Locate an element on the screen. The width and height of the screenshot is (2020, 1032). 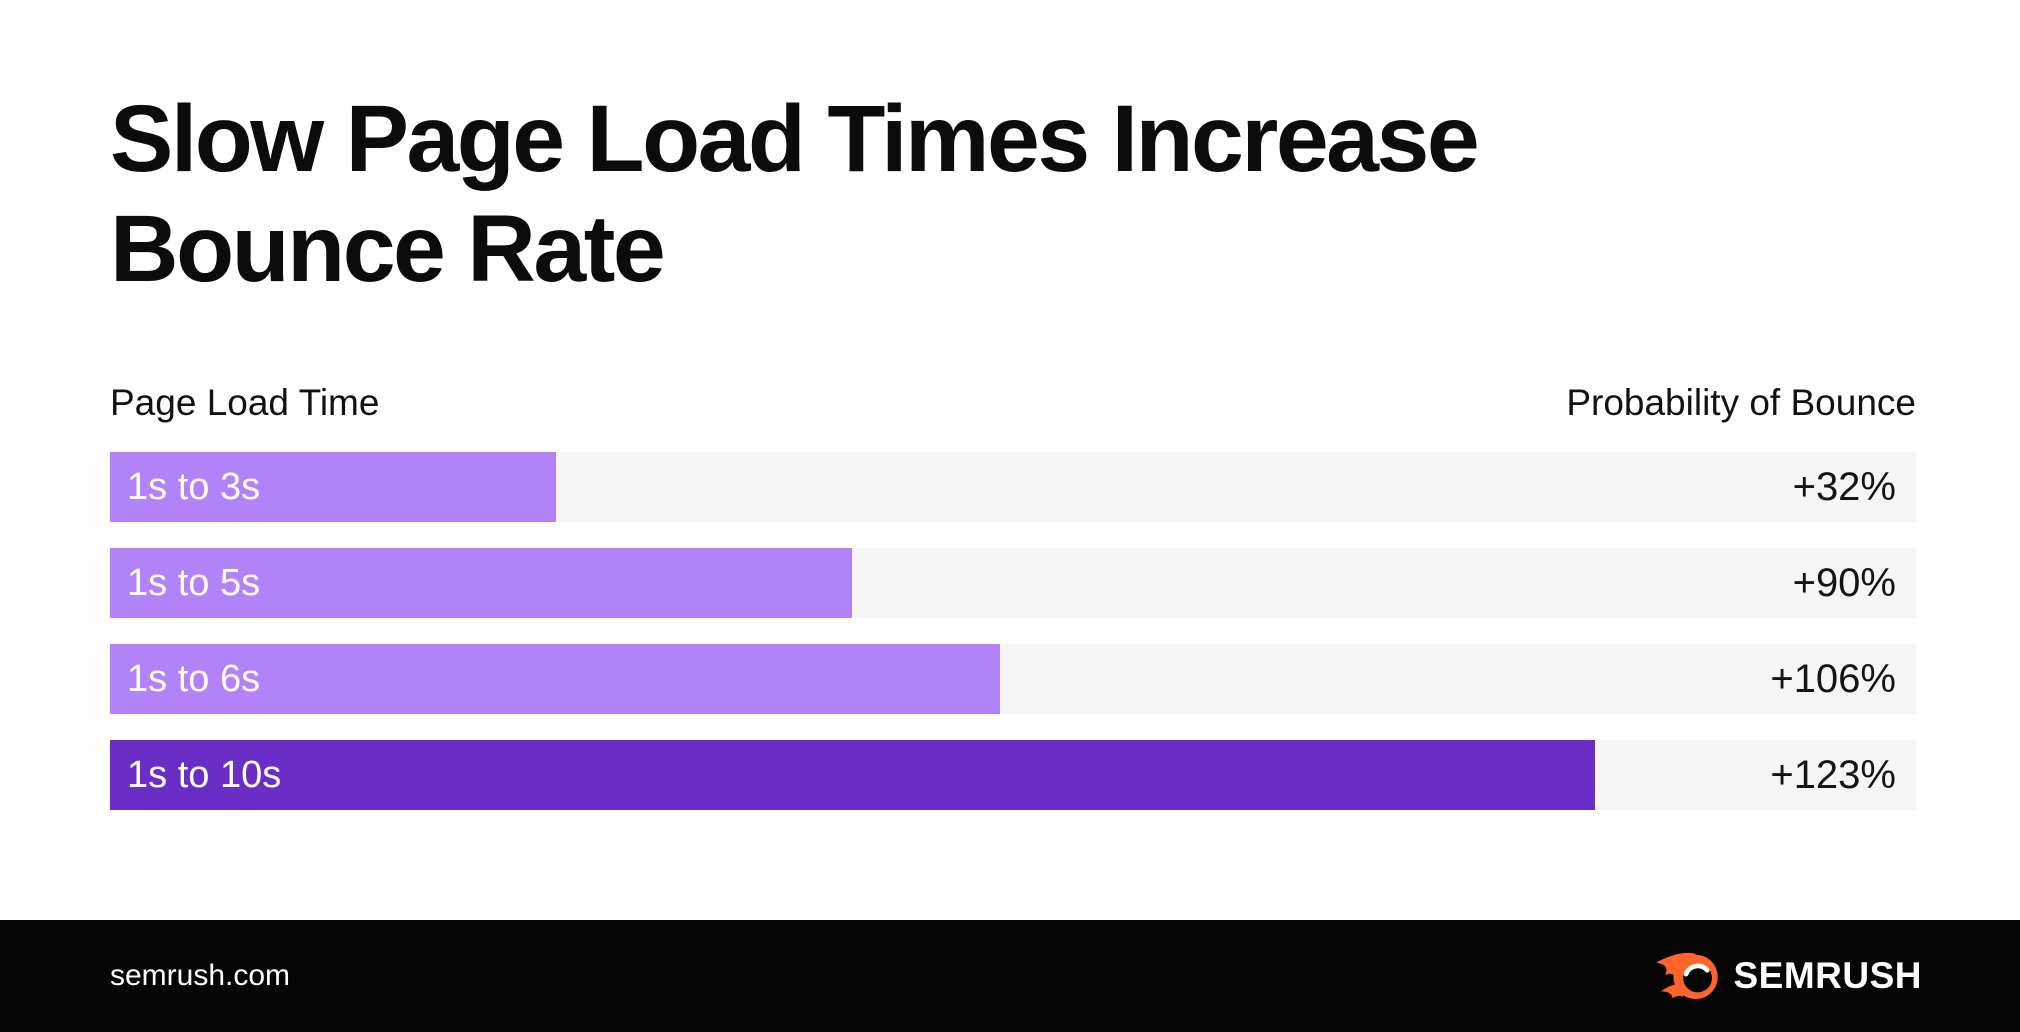
title-line-2: Bounce Rate is located at coordinates (388, 249).